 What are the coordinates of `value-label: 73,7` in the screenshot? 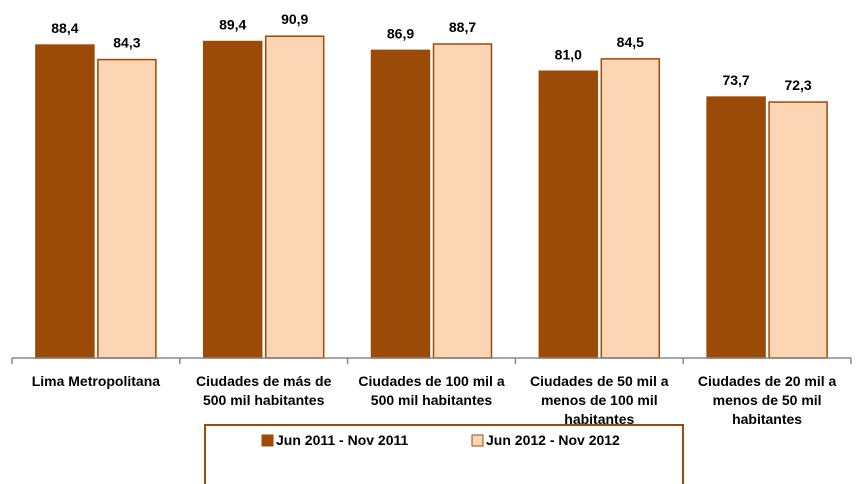 It's located at (735, 80).